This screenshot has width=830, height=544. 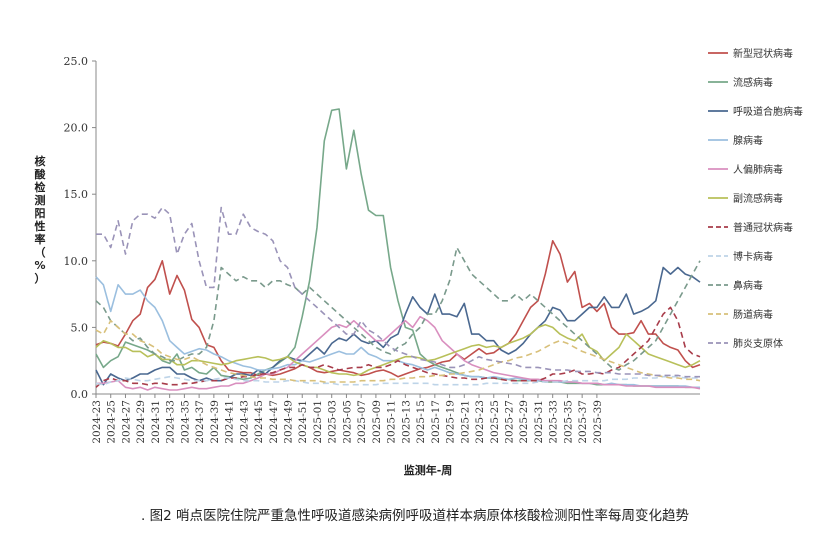 What do you see at coordinates (303, 422) in the screenshot?
I see `x-tick-label: 2024-51` at bounding box center [303, 422].